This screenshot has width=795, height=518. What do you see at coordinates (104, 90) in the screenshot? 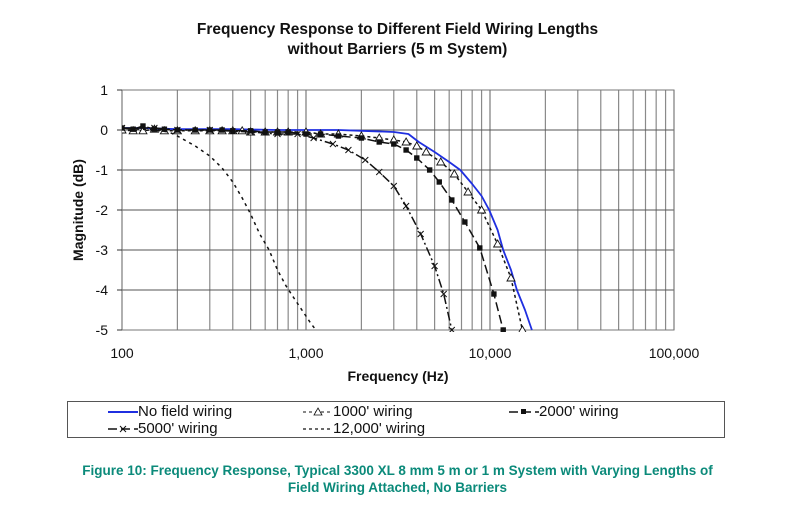
I see `y-tick-label: 1` at bounding box center [104, 90].